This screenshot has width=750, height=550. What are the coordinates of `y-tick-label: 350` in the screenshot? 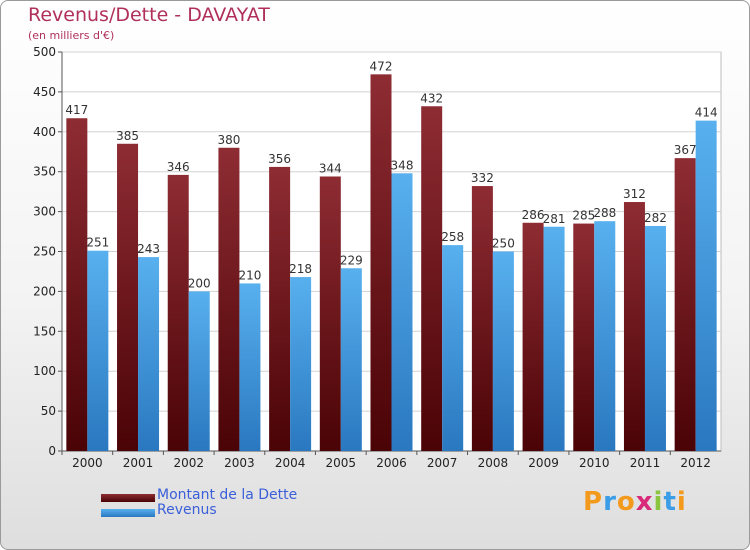 It's located at (44, 172).